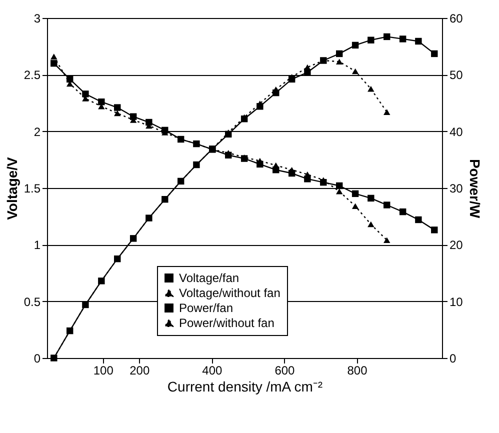 This screenshot has width=499, height=433. Describe the element at coordinates (37, 359) in the screenshot. I see `y-tick-label: 0` at that location.